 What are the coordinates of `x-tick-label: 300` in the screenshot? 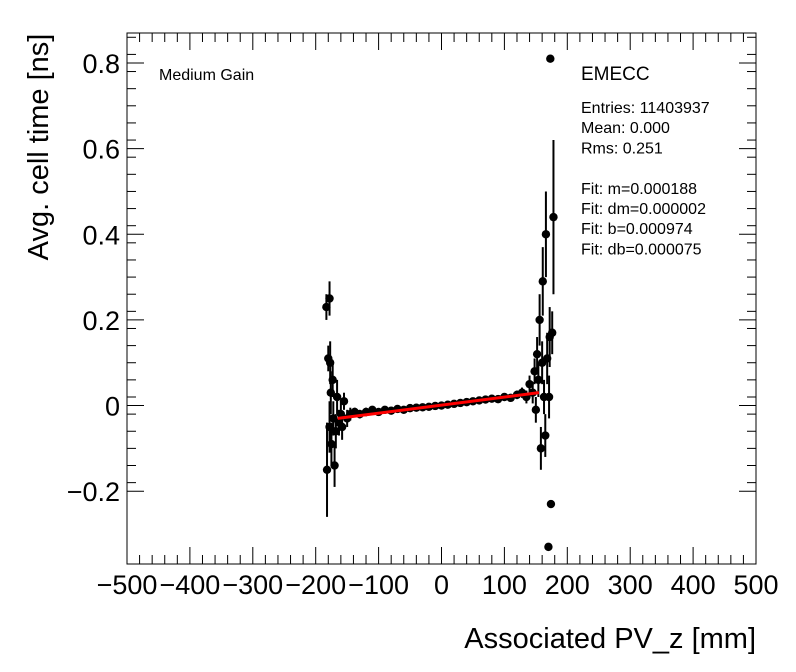 It's located at (630, 585).